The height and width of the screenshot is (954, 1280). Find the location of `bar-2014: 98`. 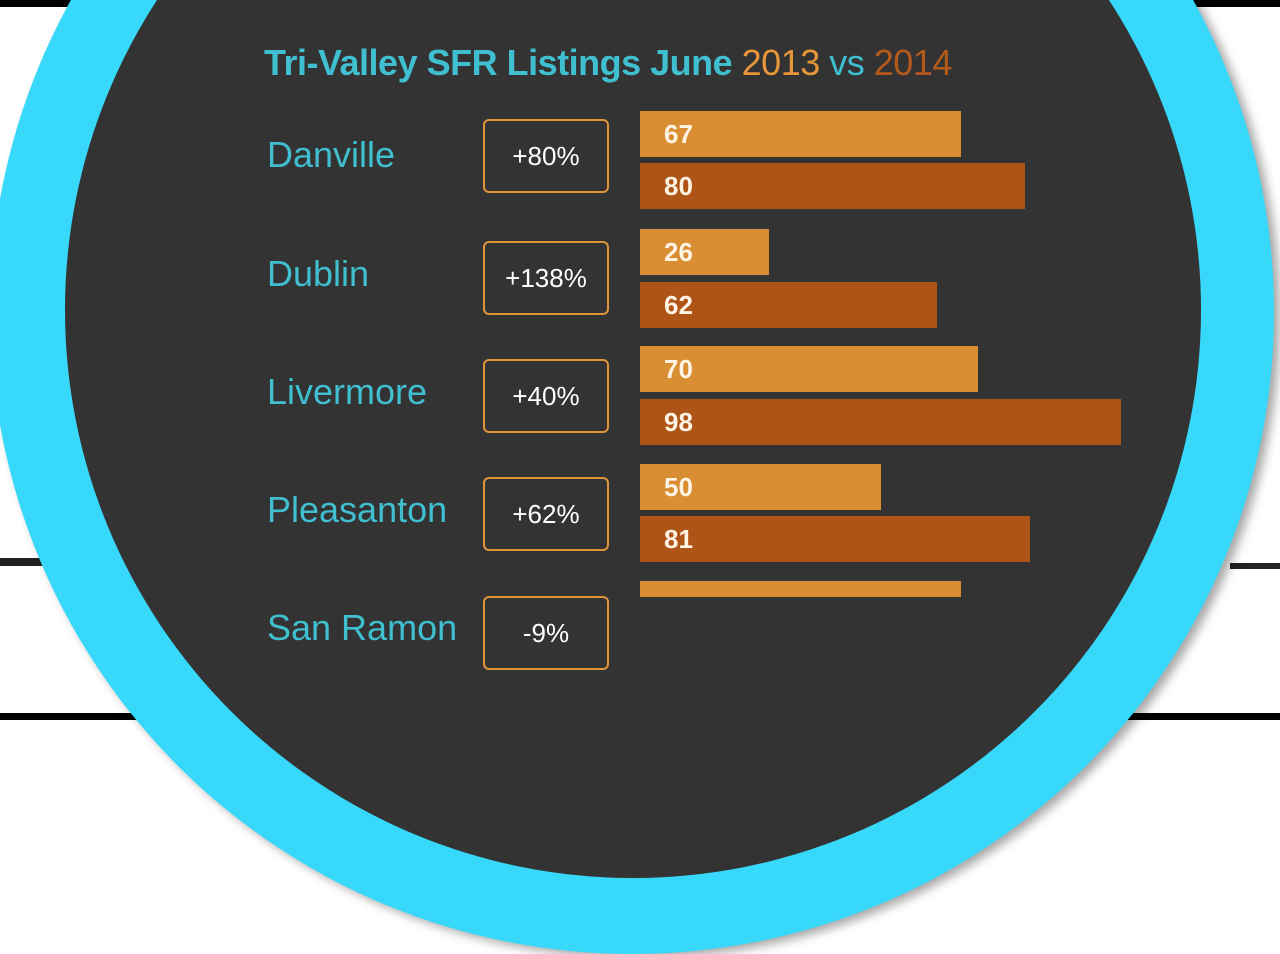

bar-2014: 98 is located at coordinates (880, 422).